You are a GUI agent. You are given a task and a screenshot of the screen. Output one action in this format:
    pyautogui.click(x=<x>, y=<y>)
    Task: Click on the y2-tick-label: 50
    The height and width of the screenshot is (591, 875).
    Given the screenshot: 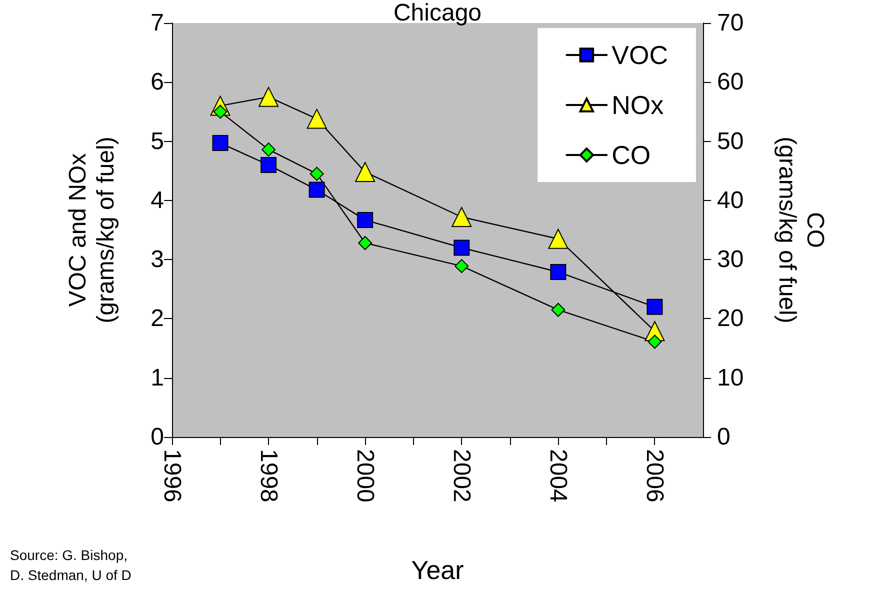 What is the action you would take?
    pyautogui.click(x=730, y=141)
    